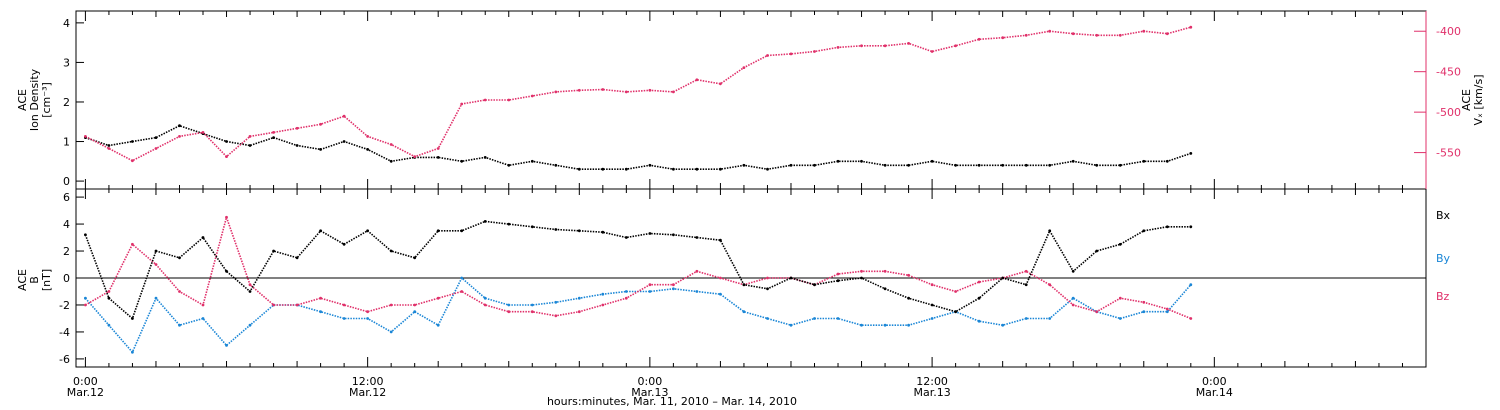  Describe the element at coordinates (66, 251) in the screenshot. I see `bottom-ytick-label: 2` at that location.